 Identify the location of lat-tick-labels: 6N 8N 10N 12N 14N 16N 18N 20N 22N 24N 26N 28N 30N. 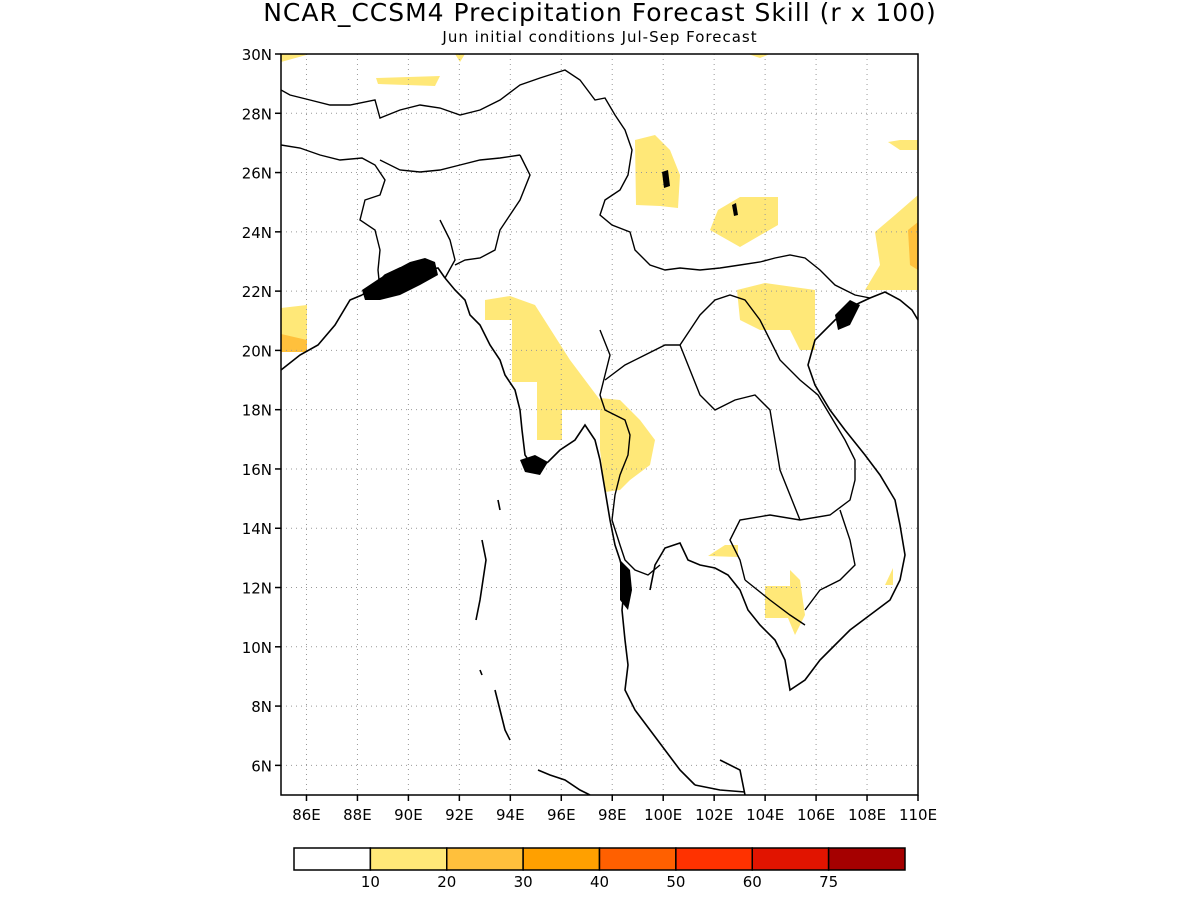
(261, 410).